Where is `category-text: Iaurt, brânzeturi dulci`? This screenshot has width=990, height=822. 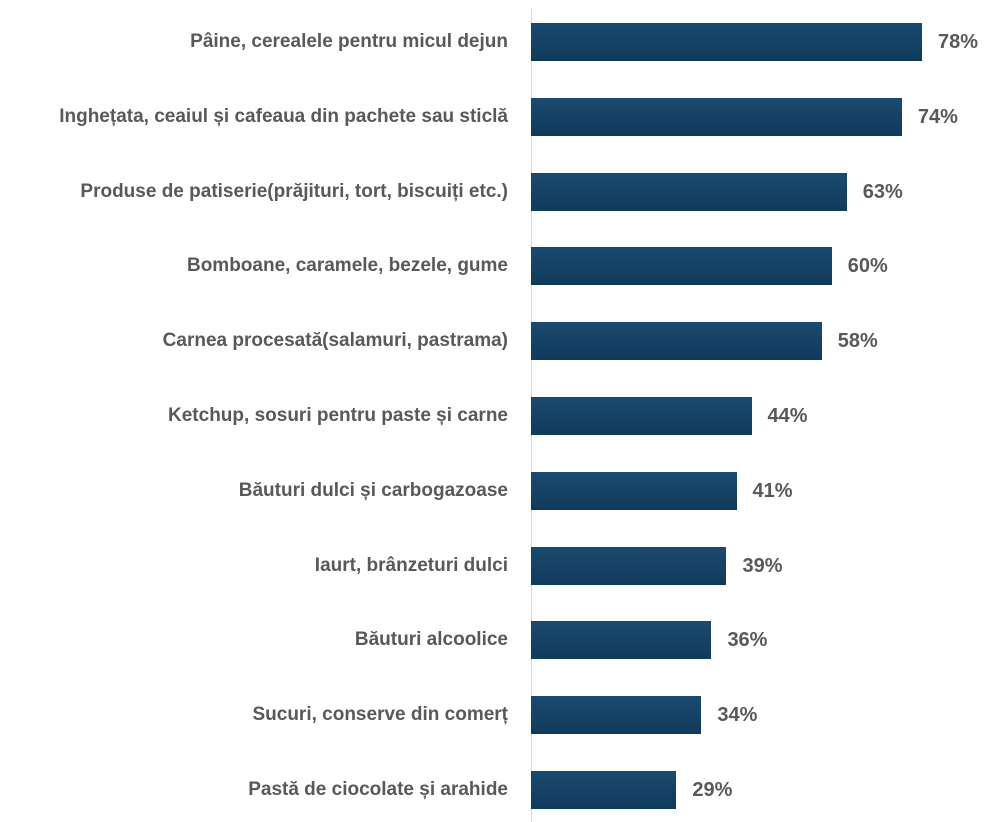 category-text: Iaurt, brânzeturi dulci is located at coordinates (411, 565).